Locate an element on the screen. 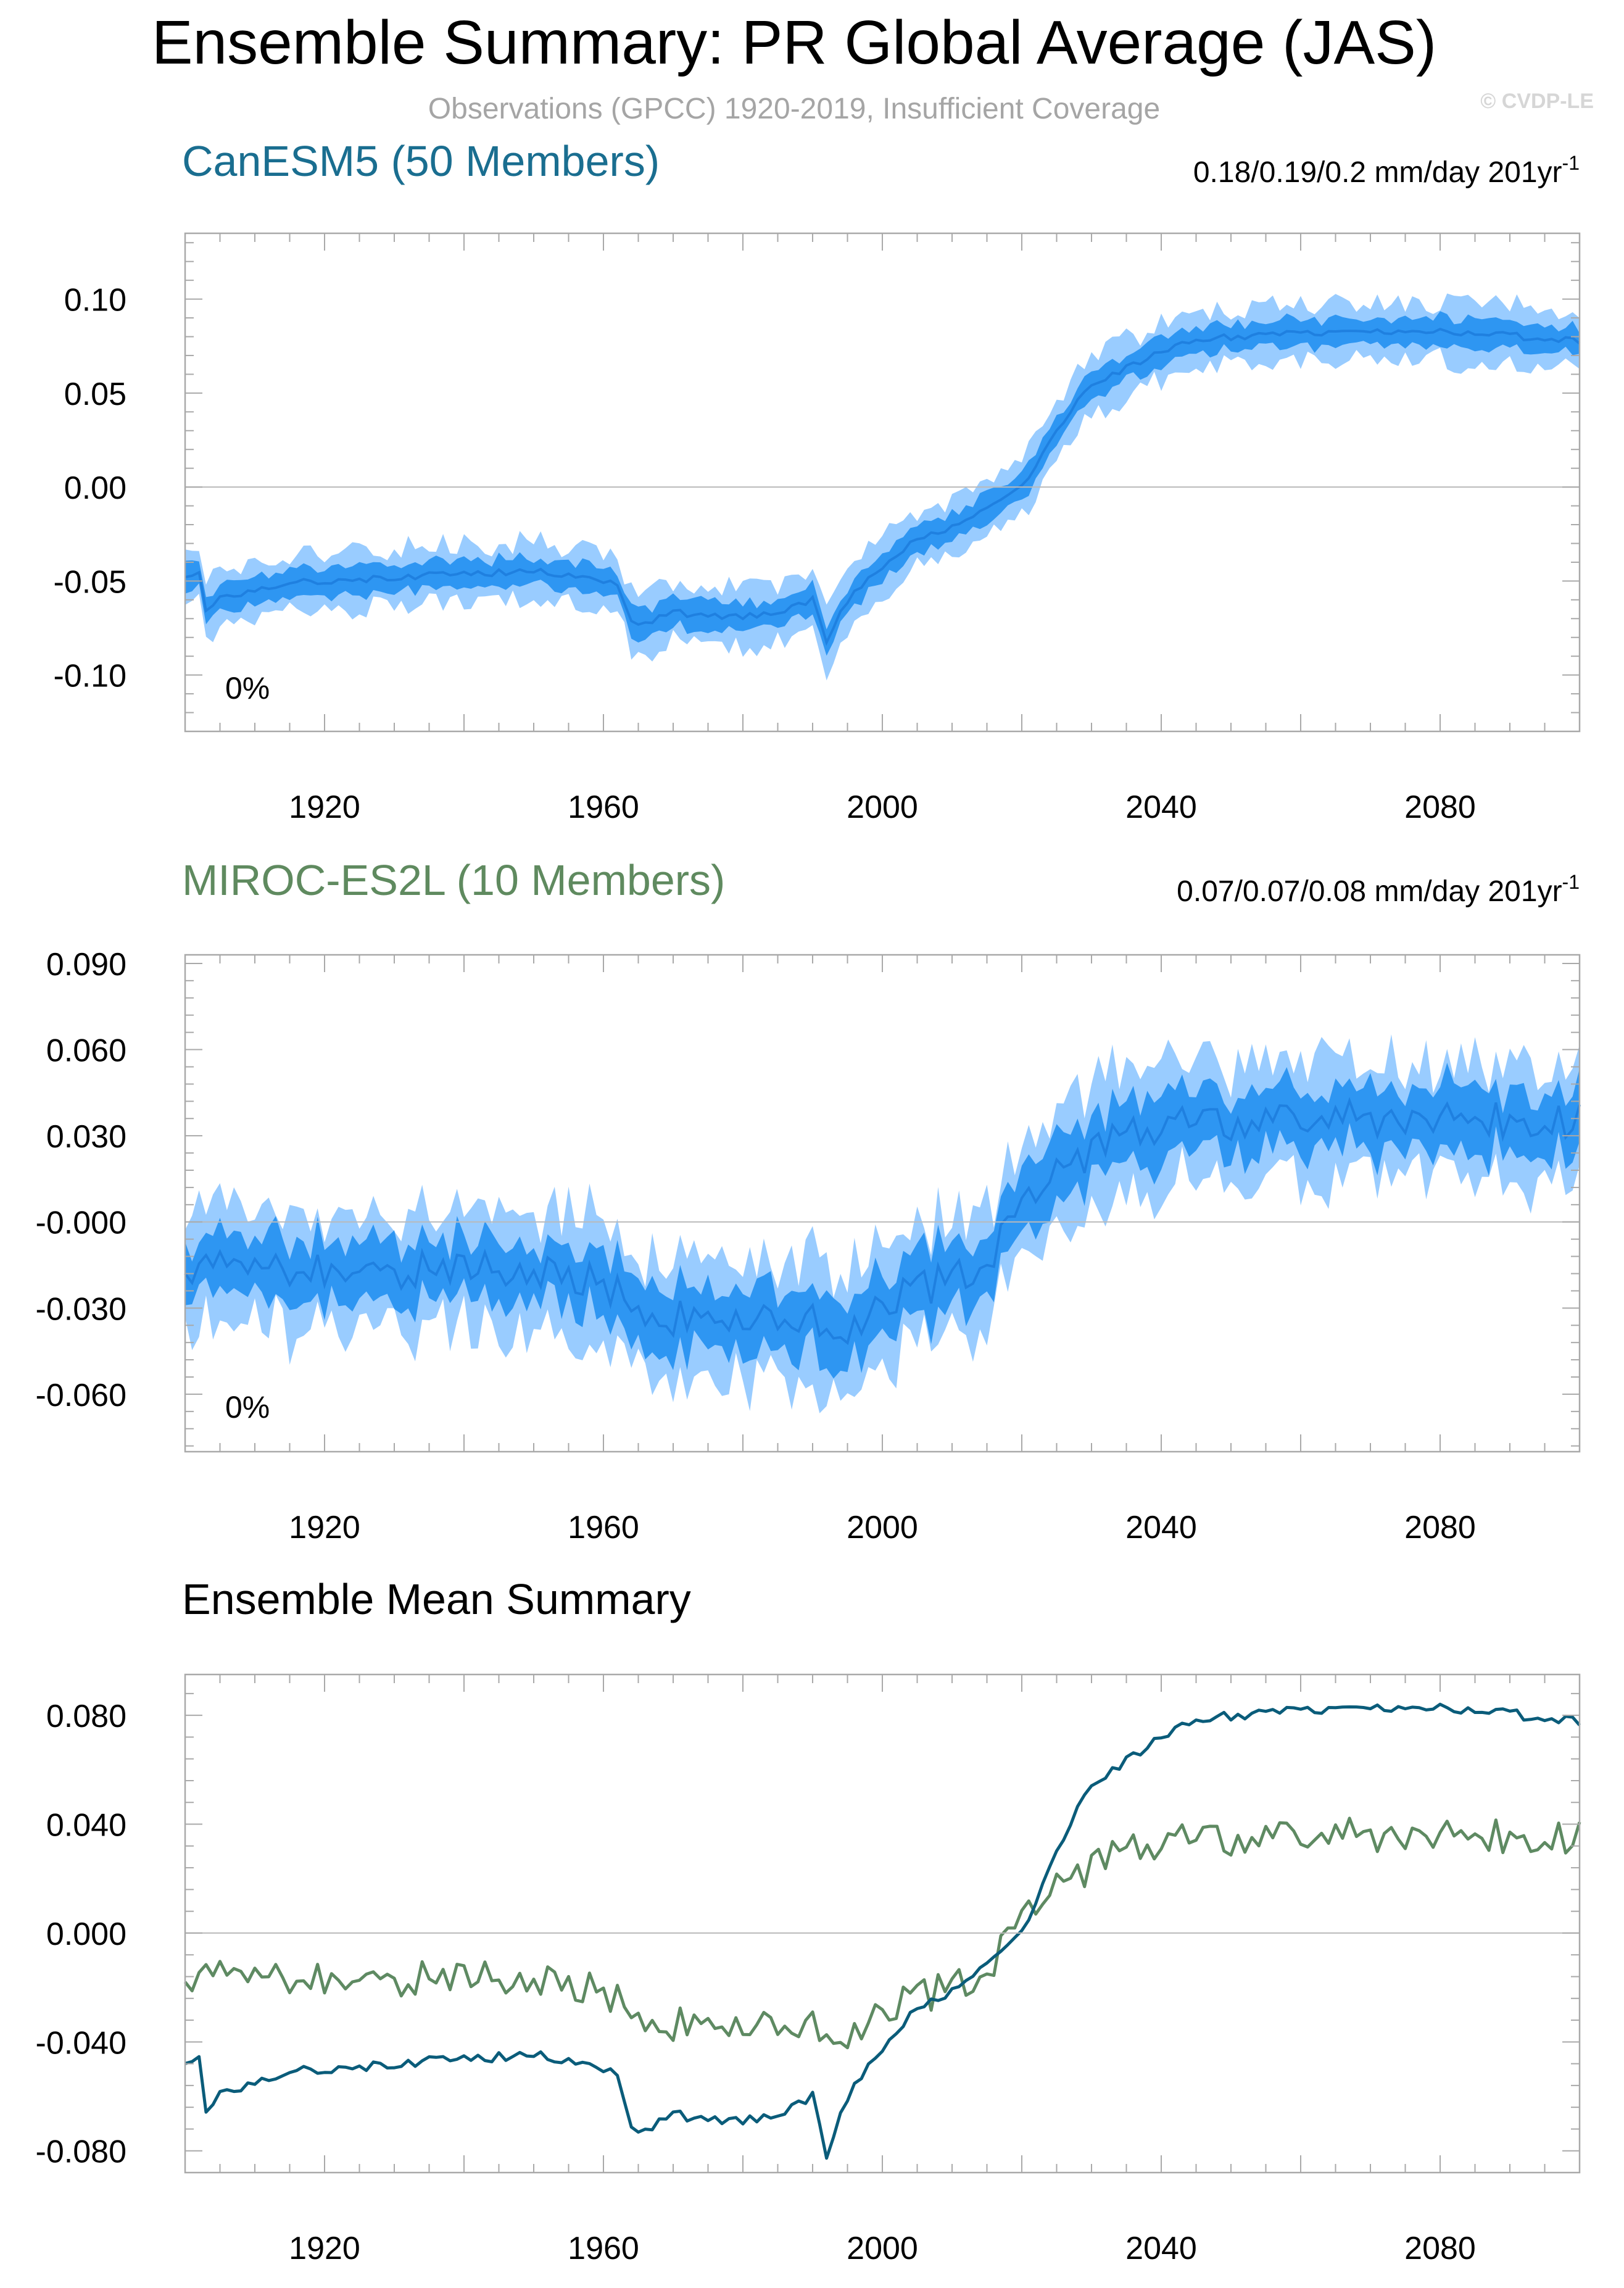 The width and height of the screenshot is (1624, 2288). miroc-trend-label: 0.07/0.07/0.08 mm/day 201yr-1 is located at coordinates (1378, 889).